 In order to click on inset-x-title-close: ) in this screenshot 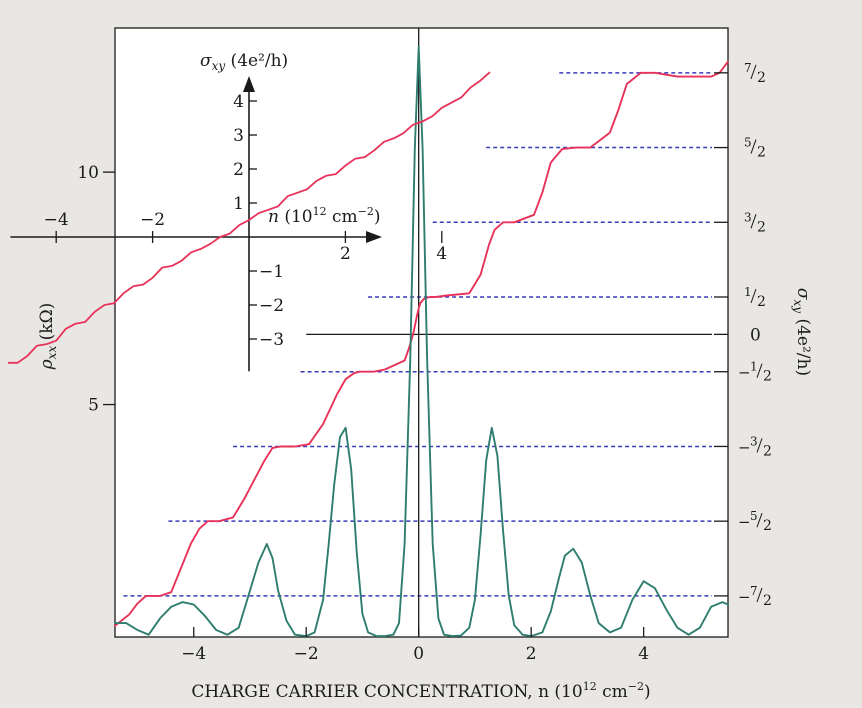, I will do `click(377, 217)`.